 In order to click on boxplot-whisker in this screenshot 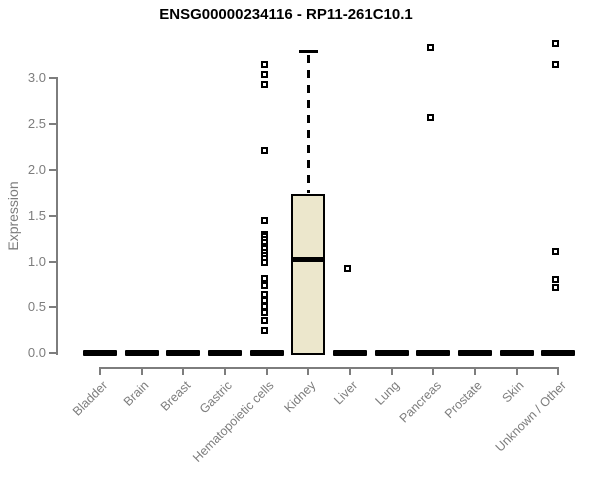, I will do `click(308, 123)`.